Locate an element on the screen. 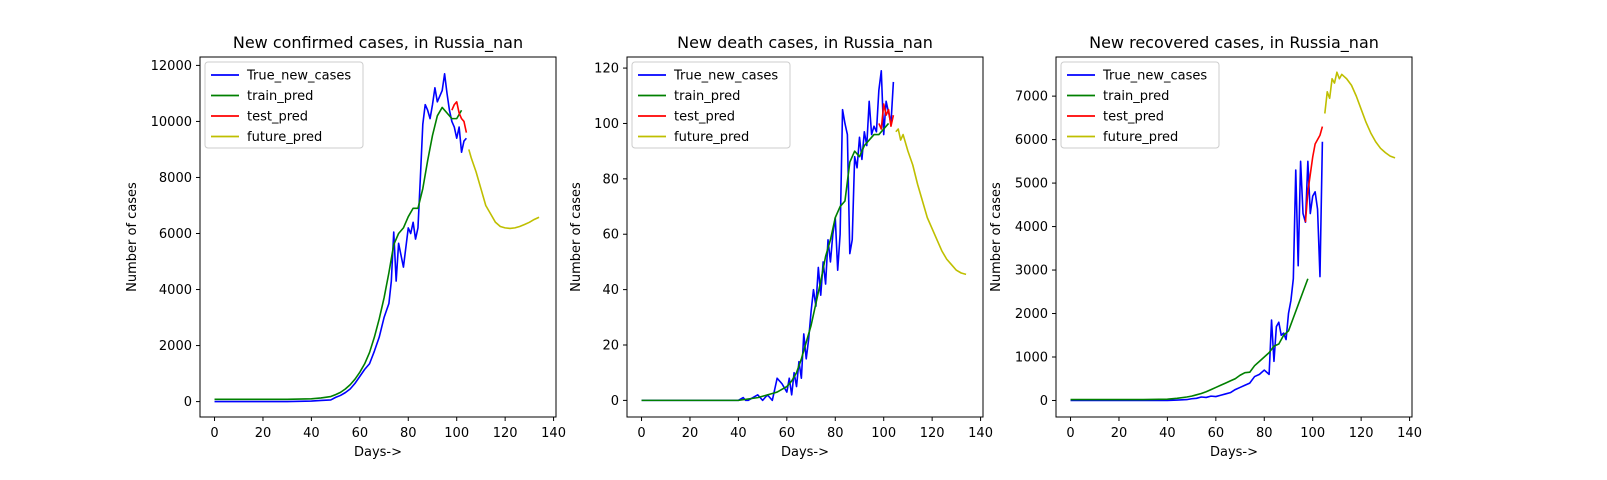  y-tick-label: 12000 is located at coordinates (171, 66).